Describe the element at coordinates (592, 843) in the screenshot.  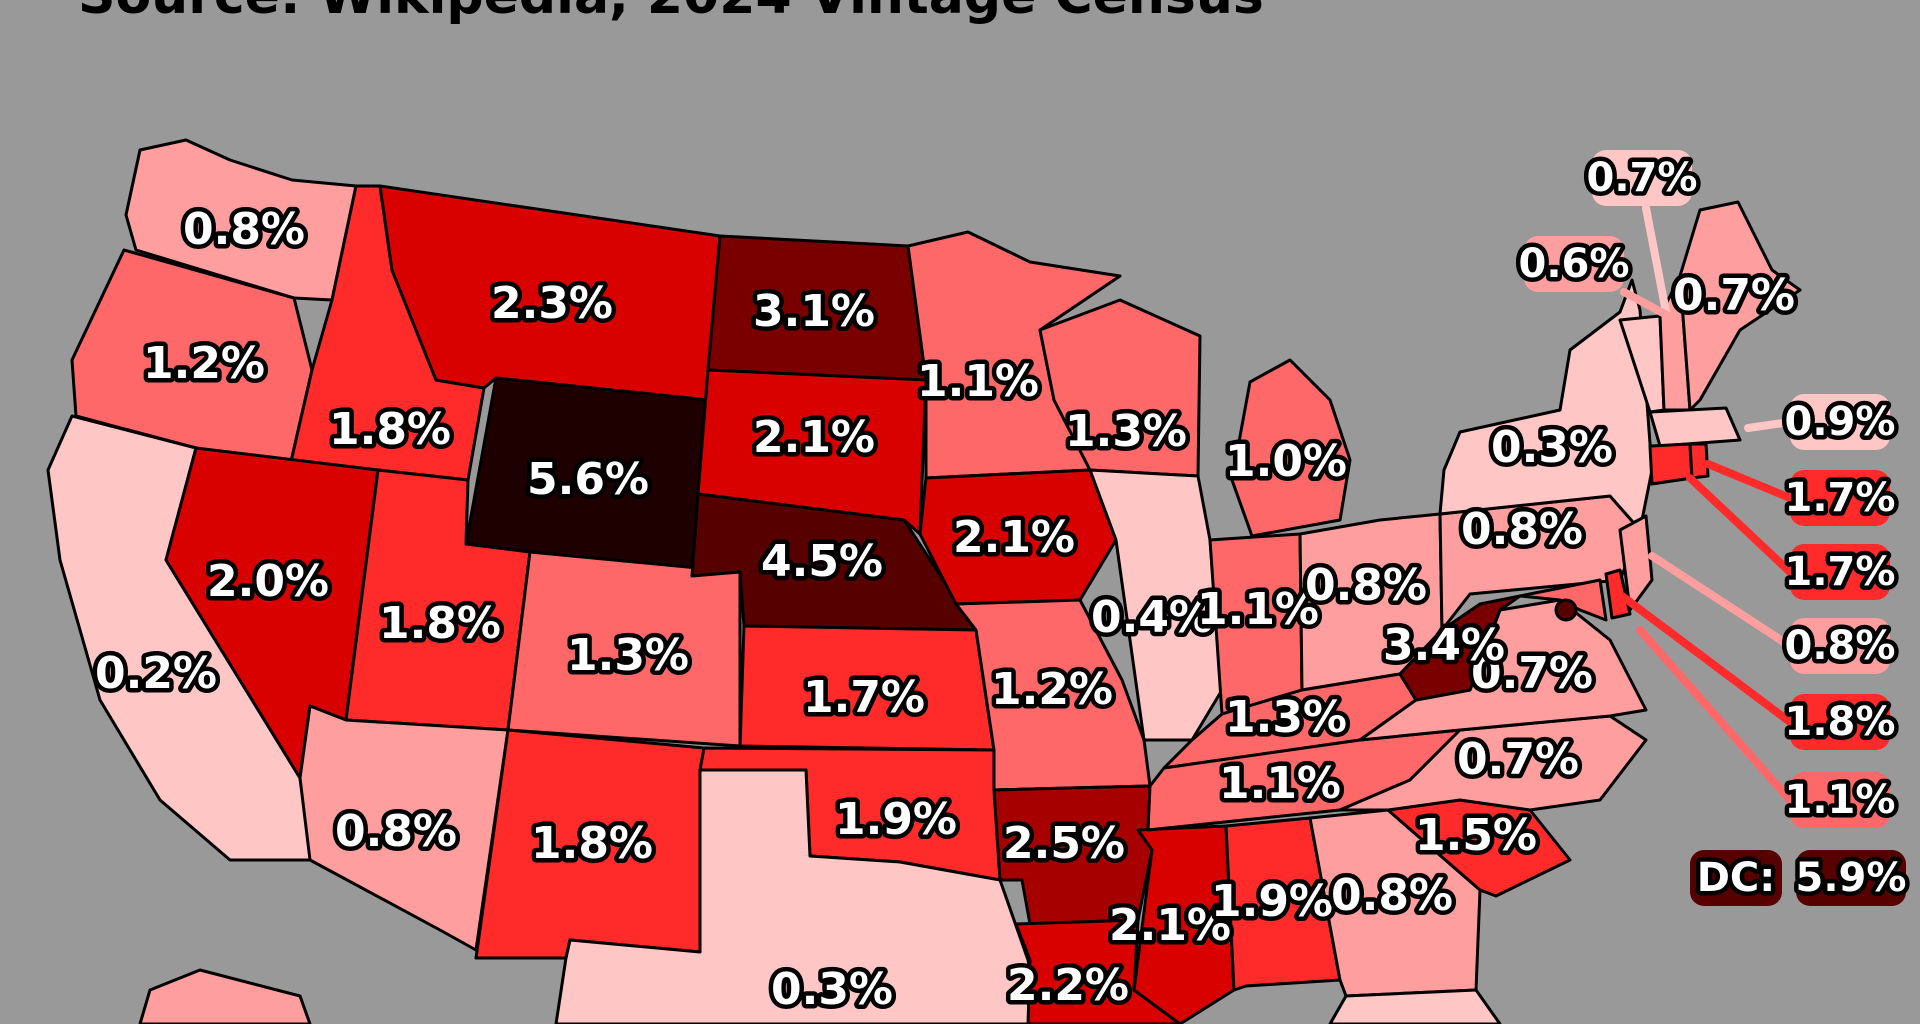
I see `label-NM: 1.8%` at that location.